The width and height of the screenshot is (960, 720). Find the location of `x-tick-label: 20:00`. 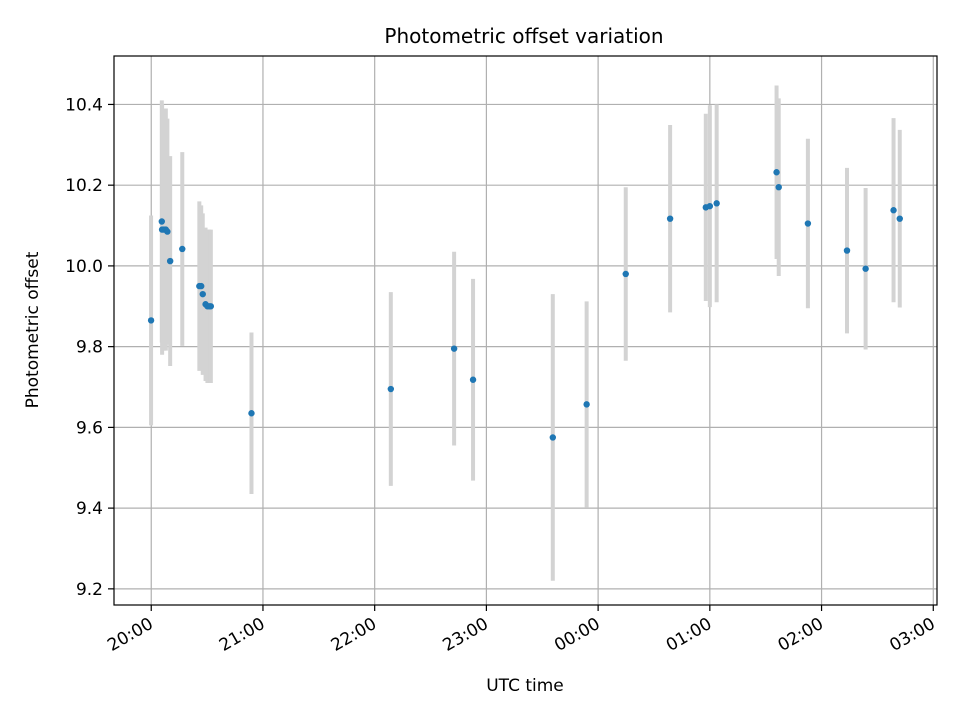

x-tick-label: 20:00 is located at coordinates (130, 635).